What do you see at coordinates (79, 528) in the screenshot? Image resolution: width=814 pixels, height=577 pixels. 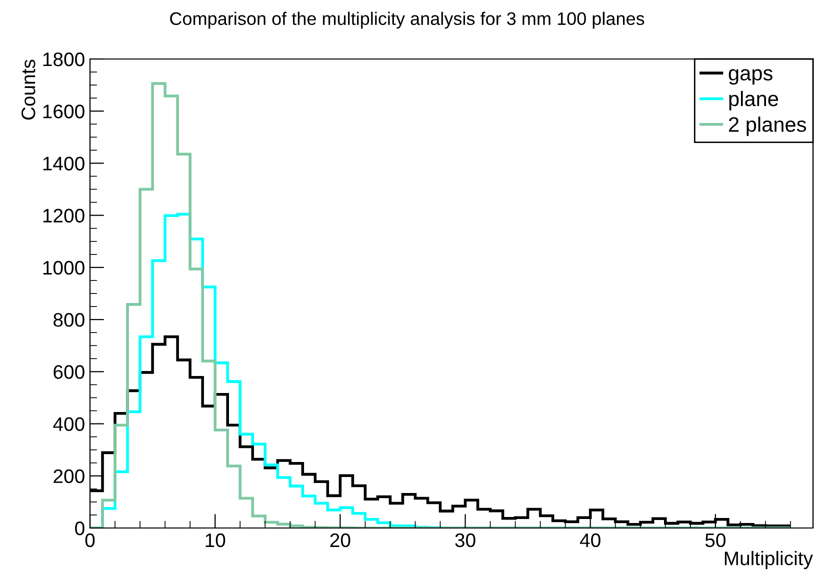 I see `y-tick-label: 0` at bounding box center [79, 528].